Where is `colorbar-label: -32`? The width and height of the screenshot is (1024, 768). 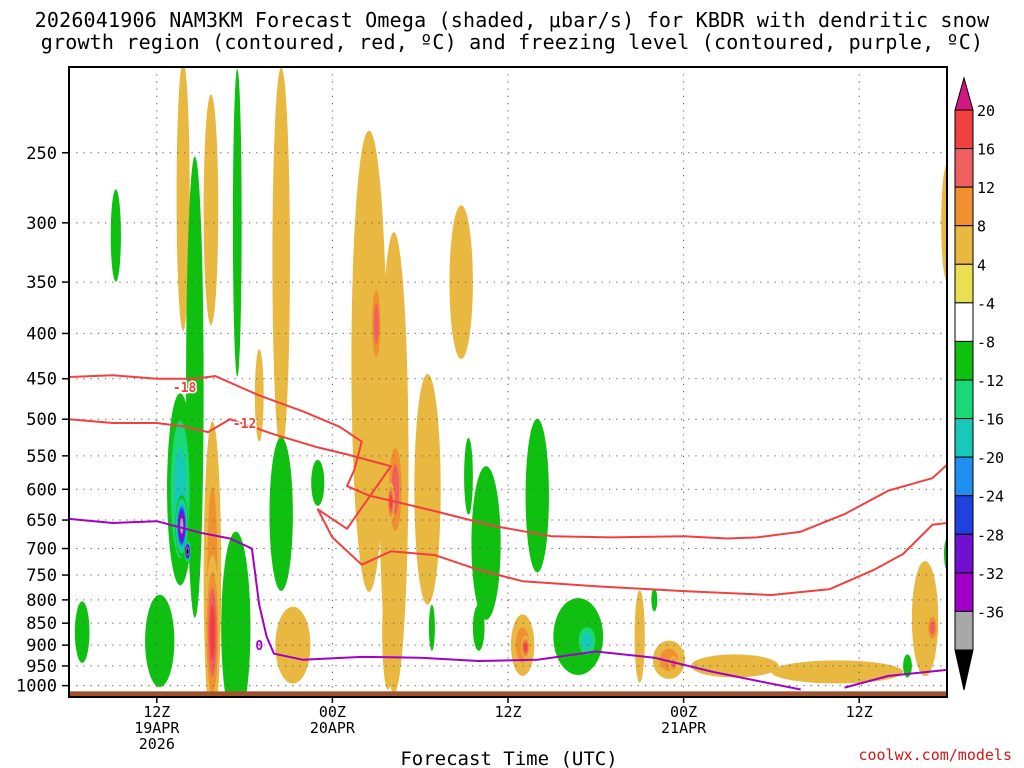
colorbar-label: -32 is located at coordinates (990, 574).